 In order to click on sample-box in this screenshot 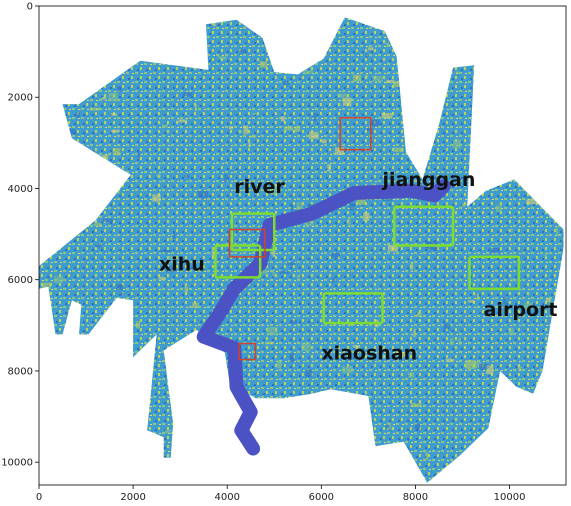, I will do `click(247, 351)`.